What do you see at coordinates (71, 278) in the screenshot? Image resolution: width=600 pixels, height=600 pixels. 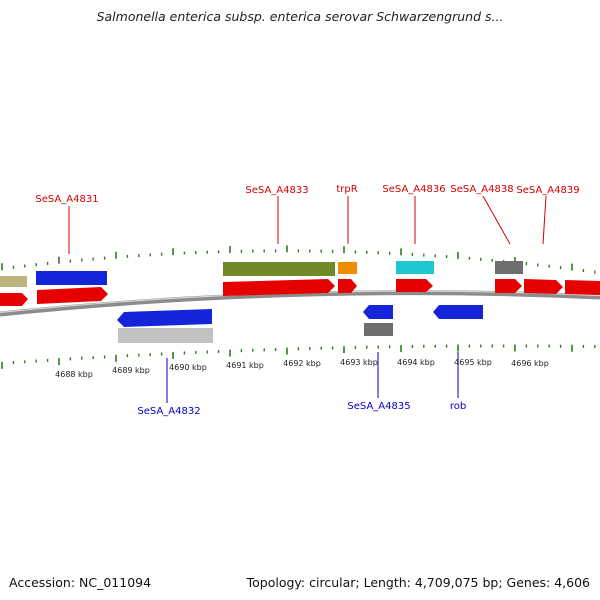 I see `feature-sesa-a4831` at bounding box center [71, 278].